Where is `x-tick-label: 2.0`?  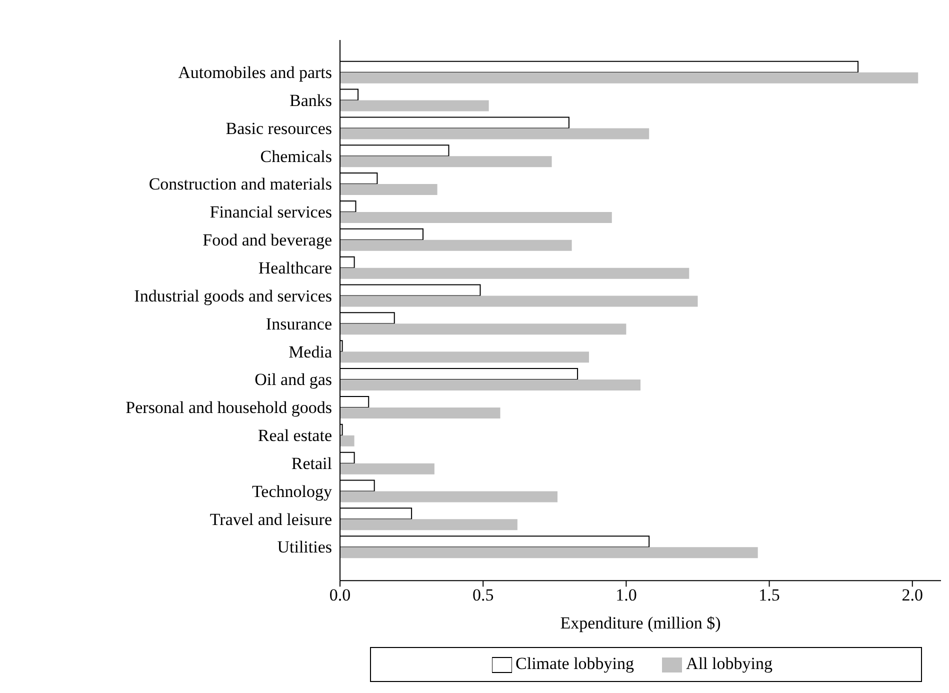 x-tick-label: 2.0 is located at coordinates (913, 595).